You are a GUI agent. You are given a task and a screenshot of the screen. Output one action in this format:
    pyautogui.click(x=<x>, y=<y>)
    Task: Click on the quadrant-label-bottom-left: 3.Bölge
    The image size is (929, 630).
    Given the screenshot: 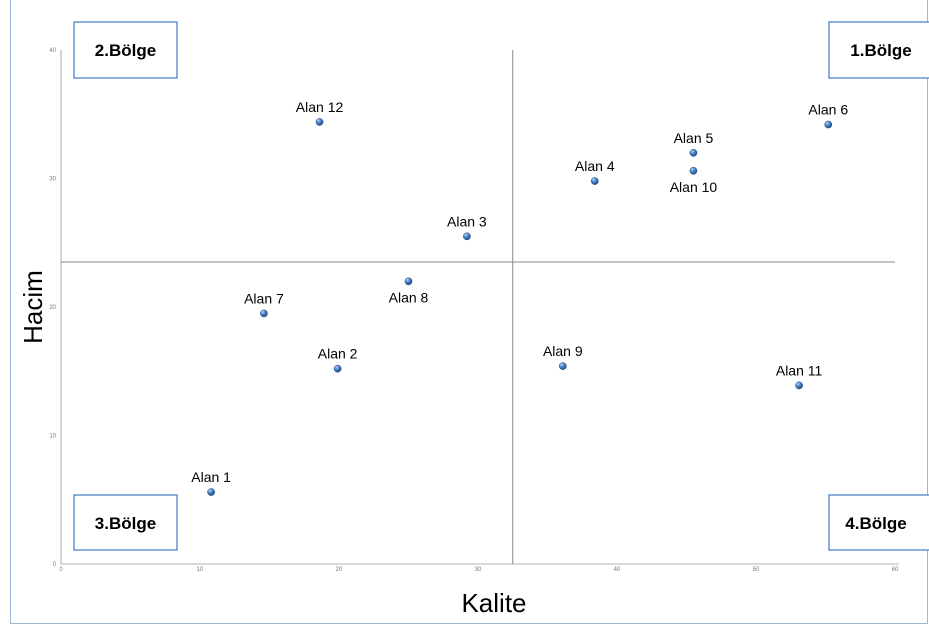 What is the action you would take?
    pyautogui.click(x=125, y=522)
    